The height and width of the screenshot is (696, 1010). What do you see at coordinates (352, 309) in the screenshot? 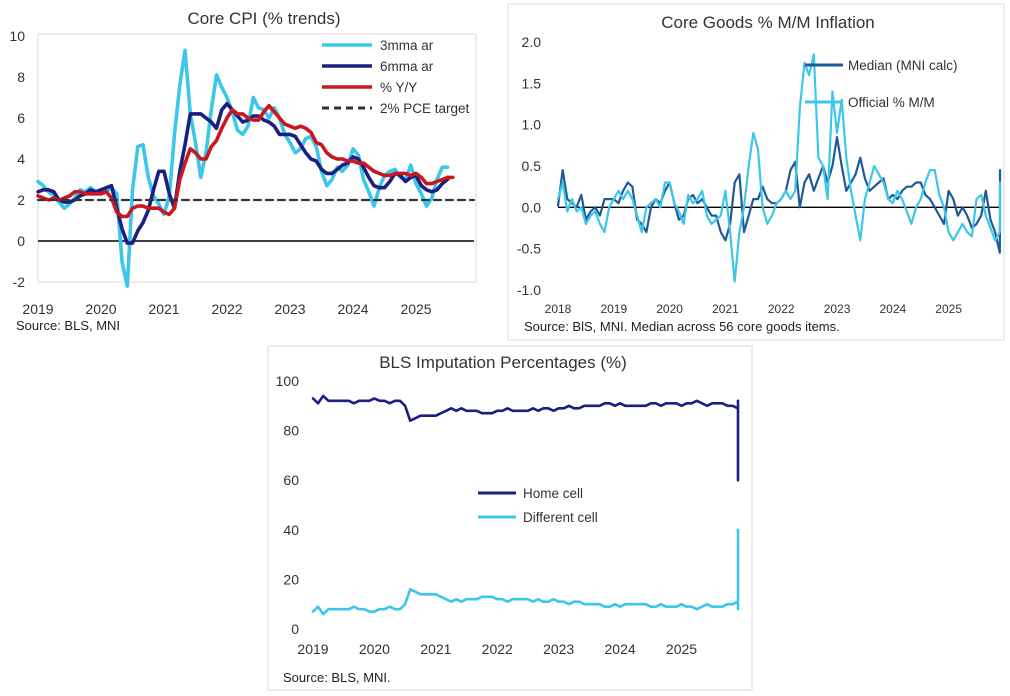
I see `cpi-xtick-label: 2024` at bounding box center [352, 309].